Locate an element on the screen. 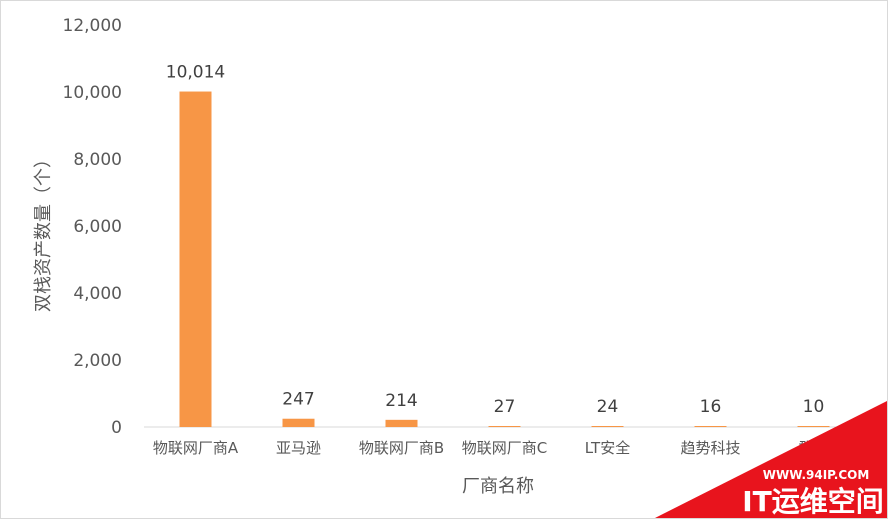 This screenshot has width=888, height=519. y-tick-label: 12,000 is located at coordinates (92, 26).